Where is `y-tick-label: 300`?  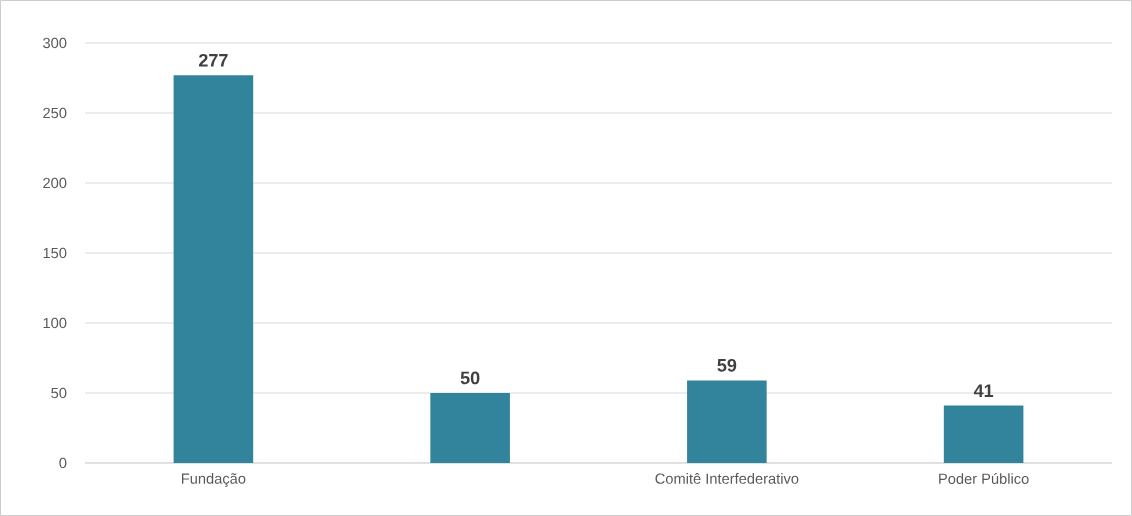
y-tick-label: 300 is located at coordinates (55, 43).